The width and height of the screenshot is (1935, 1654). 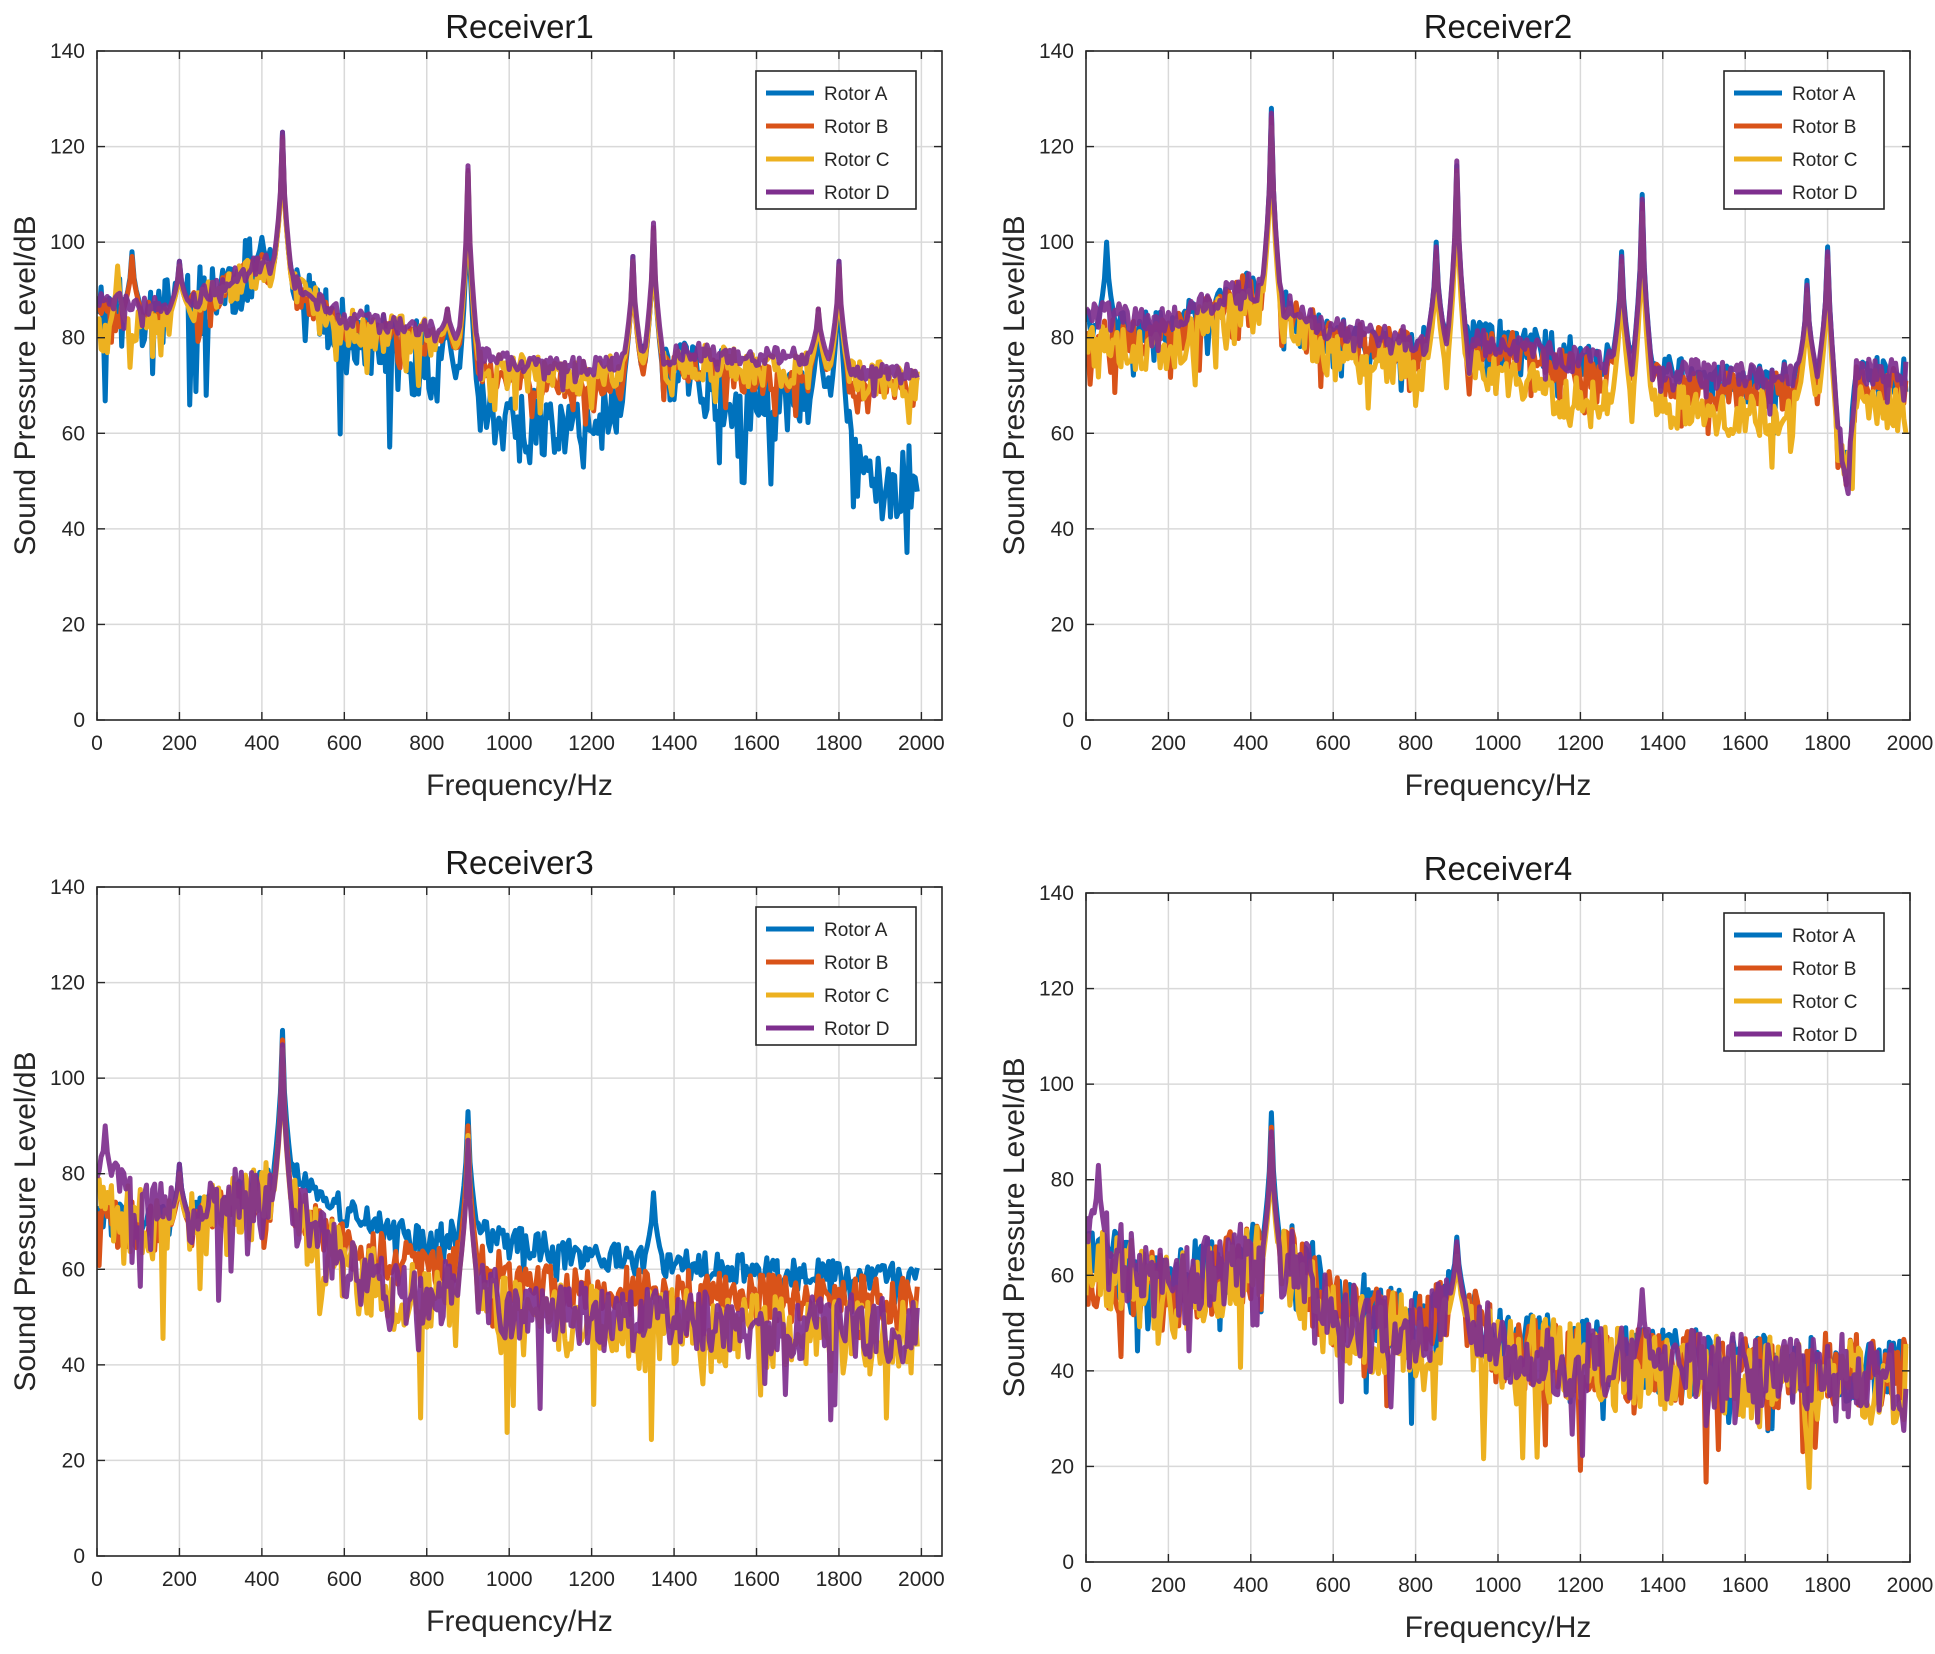 I want to click on chart-title: Receiver1, so click(x=519, y=26).